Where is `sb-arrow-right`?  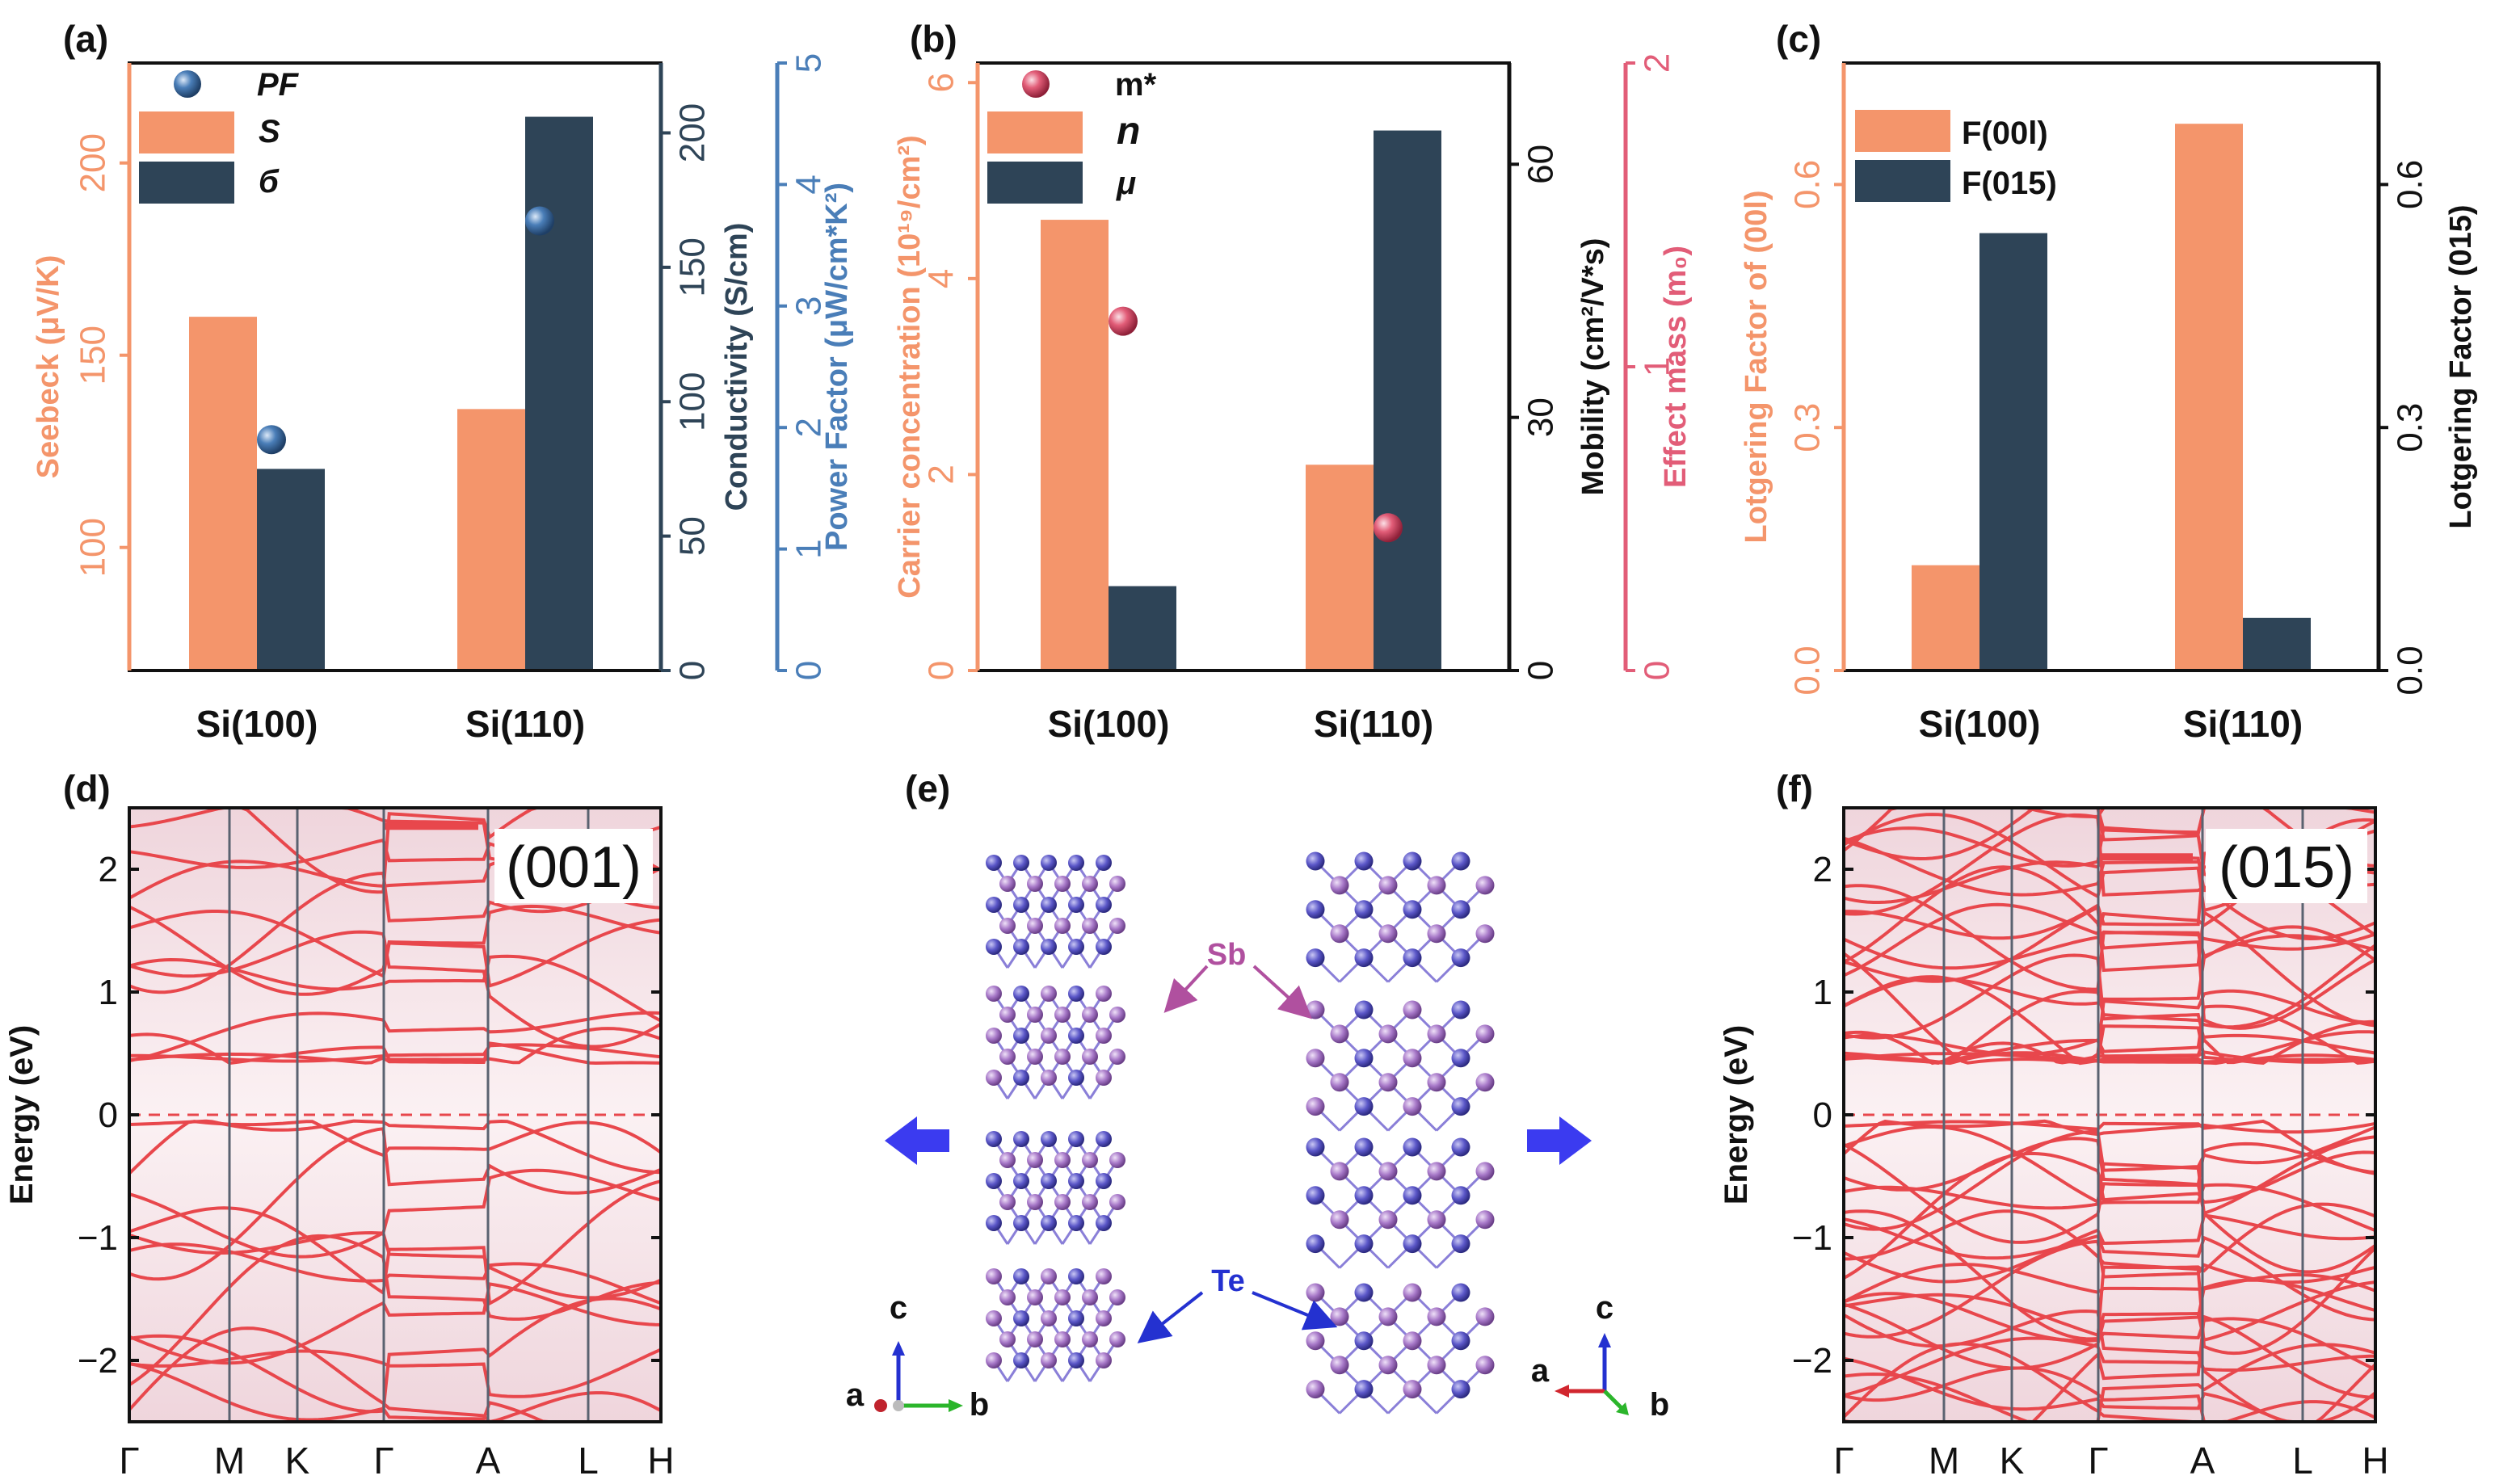
sb-arrow-right is located at coordinates (1282, 992).